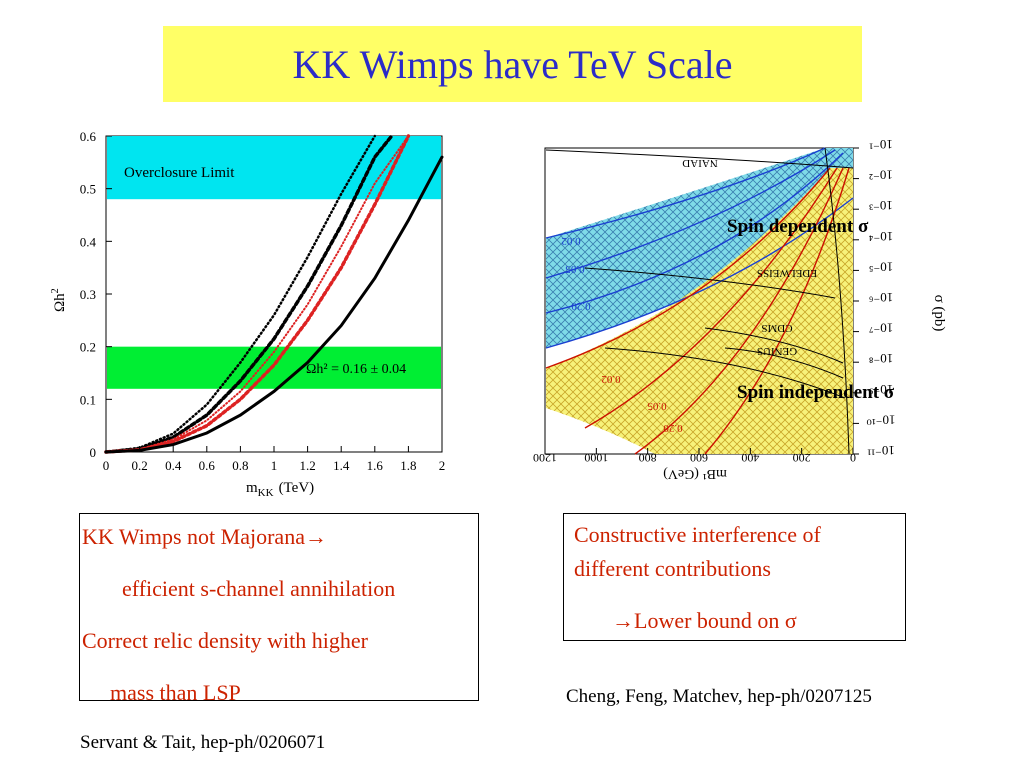  Describe the element at coordinates (699, 458) in the screenshot. I see `x-tick-label: 600` at that location.